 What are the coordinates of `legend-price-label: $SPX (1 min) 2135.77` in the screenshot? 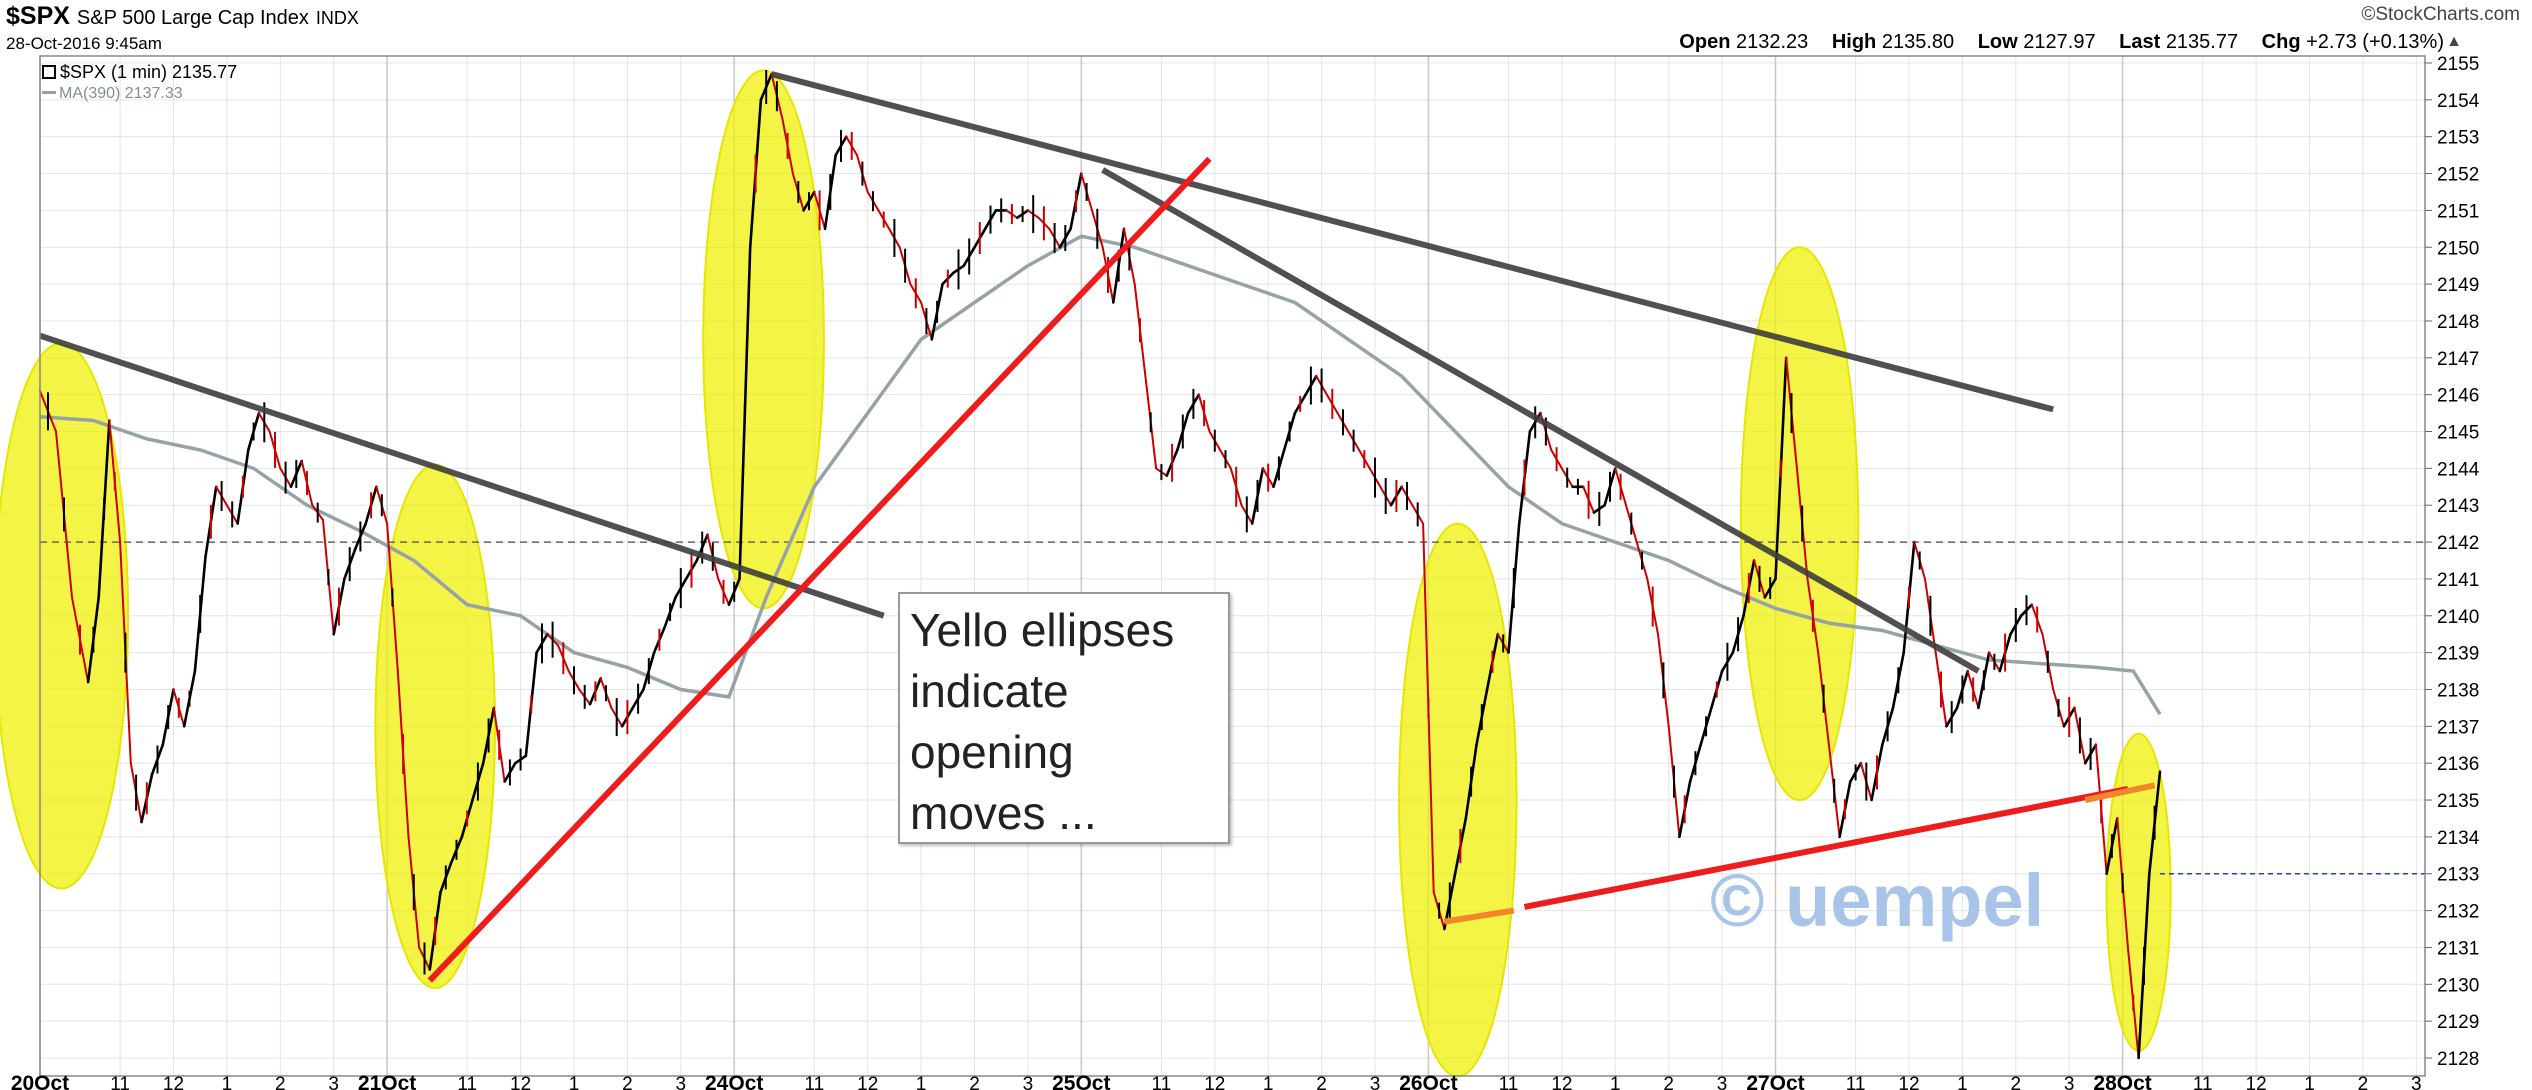 It's located at (149, 72).